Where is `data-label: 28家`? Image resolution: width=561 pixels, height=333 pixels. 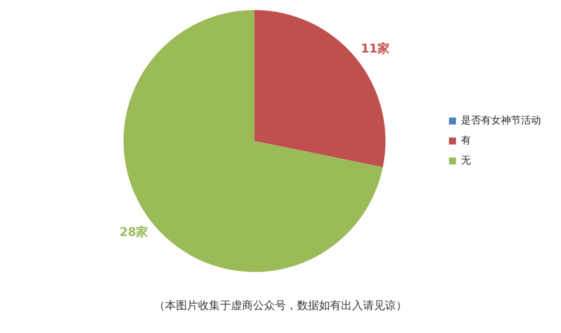 data-label: 28家 is located at coordinates (133, 231).